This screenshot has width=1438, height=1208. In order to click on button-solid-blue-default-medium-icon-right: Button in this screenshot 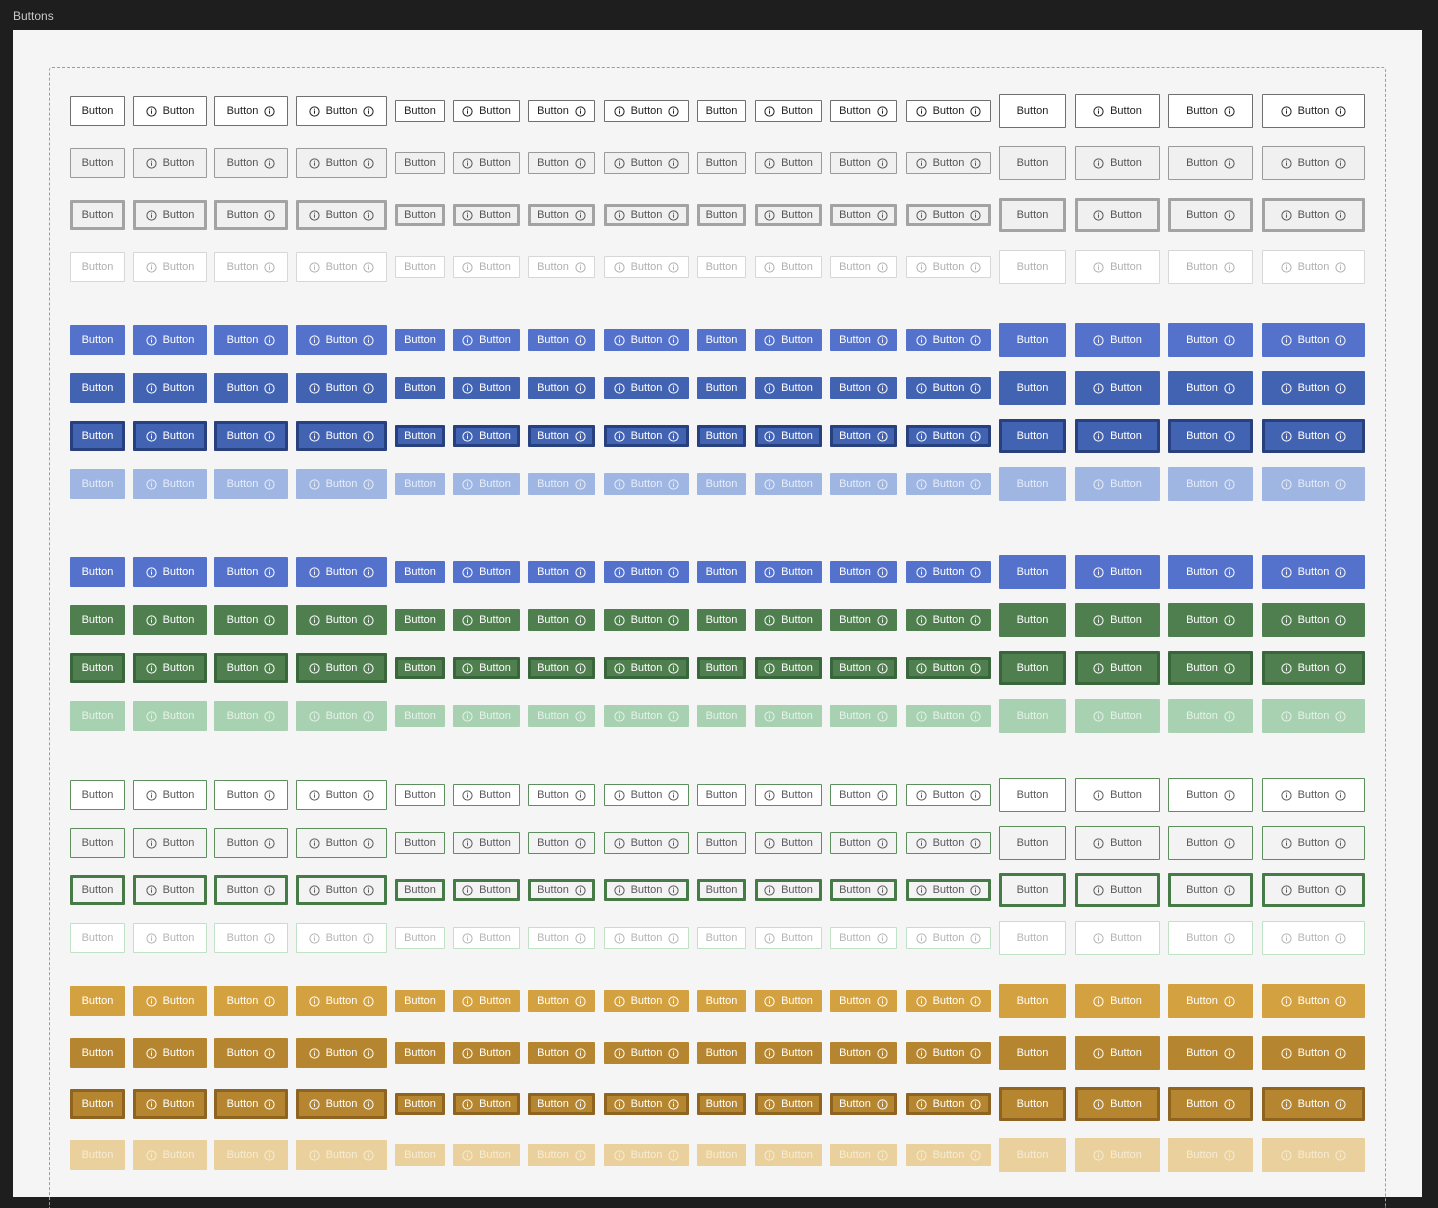, I will do `click(251, 340)`.